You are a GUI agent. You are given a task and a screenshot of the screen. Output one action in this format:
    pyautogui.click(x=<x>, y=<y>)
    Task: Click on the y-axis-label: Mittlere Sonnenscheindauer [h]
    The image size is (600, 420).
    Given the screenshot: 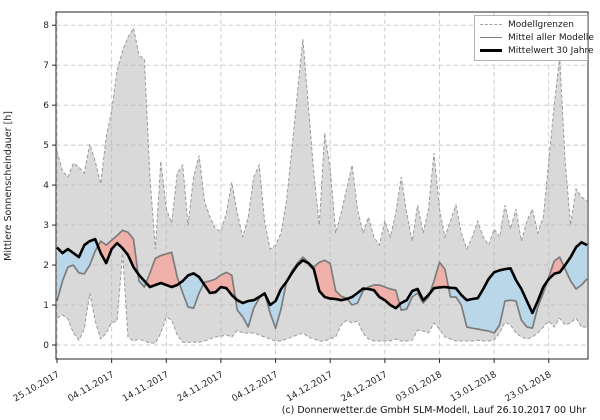 What is the action you would take?
    pyautogui.click(x=8, y=185)
    